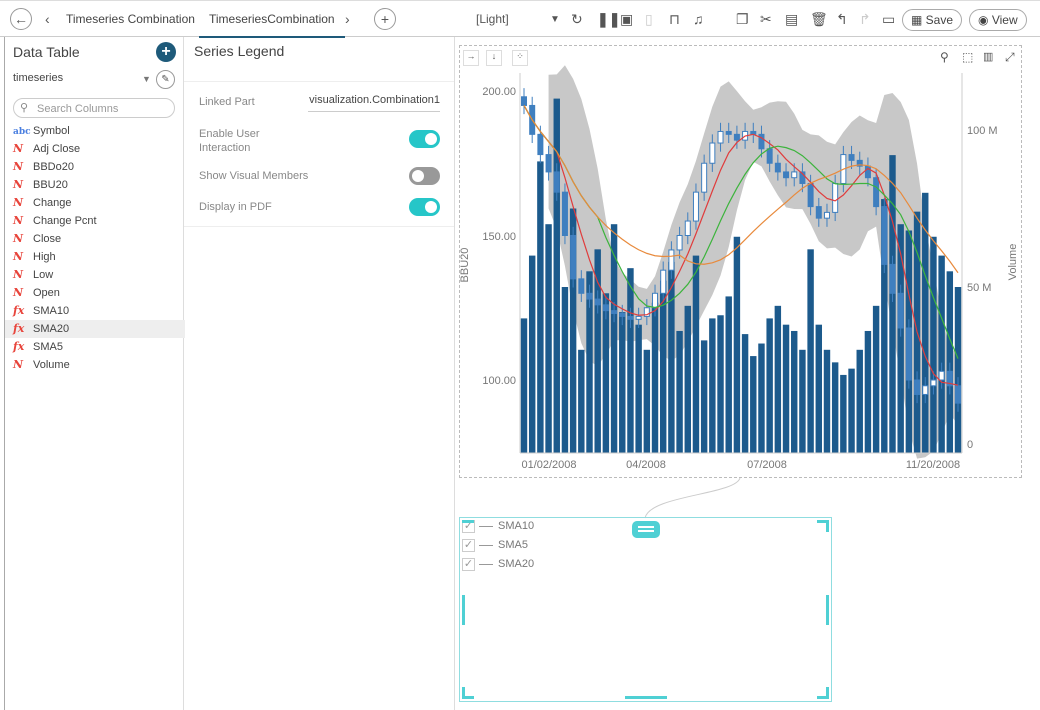  What do you see at coordinates (99, 275) in the screenshot?
I see `column-item: N Low` at bounding box center [99, 275].